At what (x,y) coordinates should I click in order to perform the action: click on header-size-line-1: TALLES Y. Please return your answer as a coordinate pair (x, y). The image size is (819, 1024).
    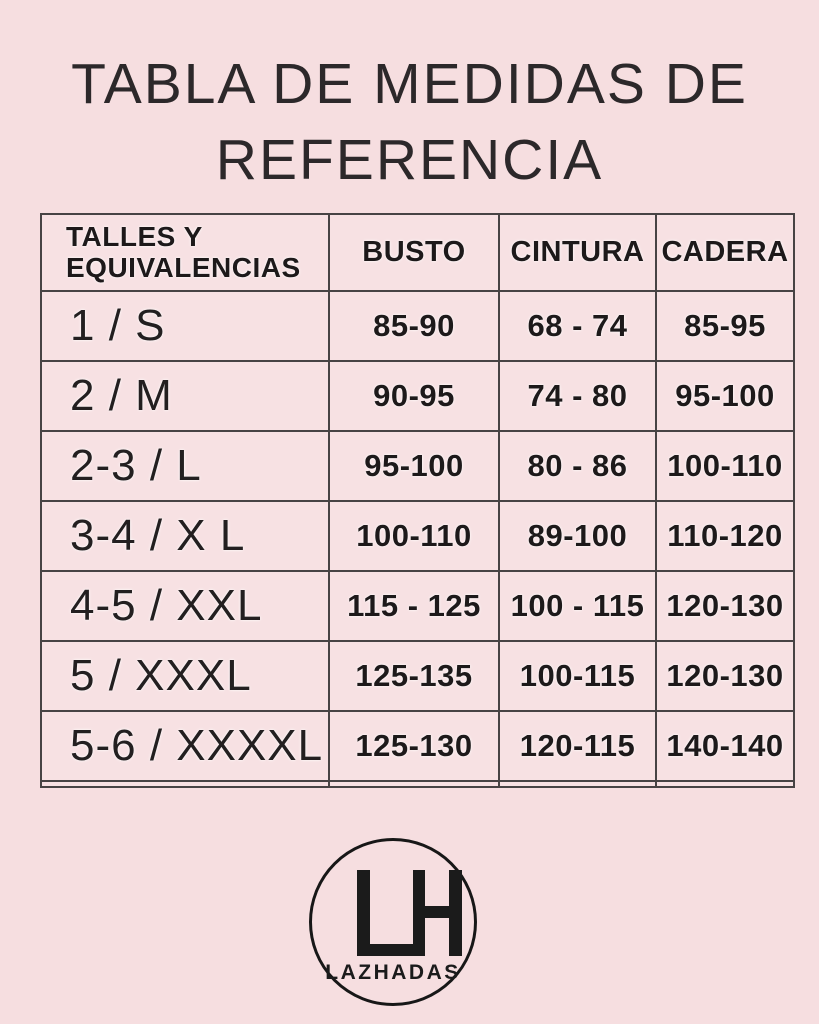
    Looking at the image, I should click on (134, 236).